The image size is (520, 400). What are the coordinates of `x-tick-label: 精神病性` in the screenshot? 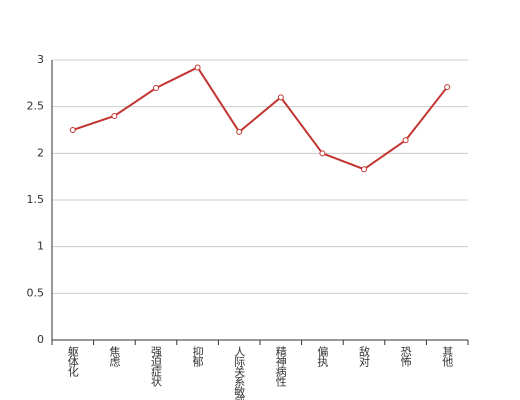 It's located at (280, 367).